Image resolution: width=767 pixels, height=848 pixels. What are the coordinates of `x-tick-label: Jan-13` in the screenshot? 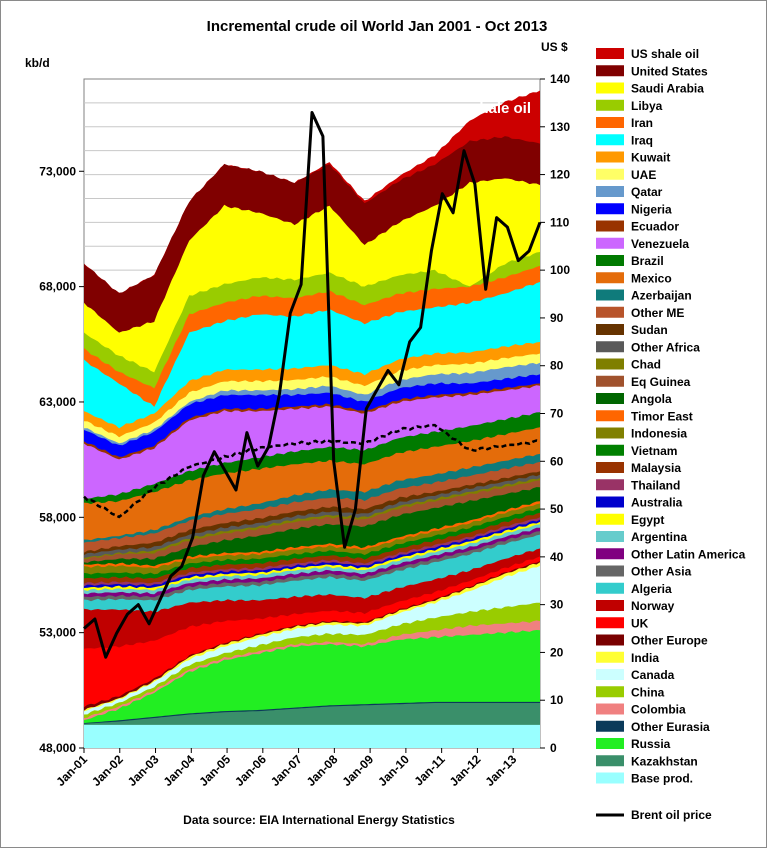 It's located at (501, 770).